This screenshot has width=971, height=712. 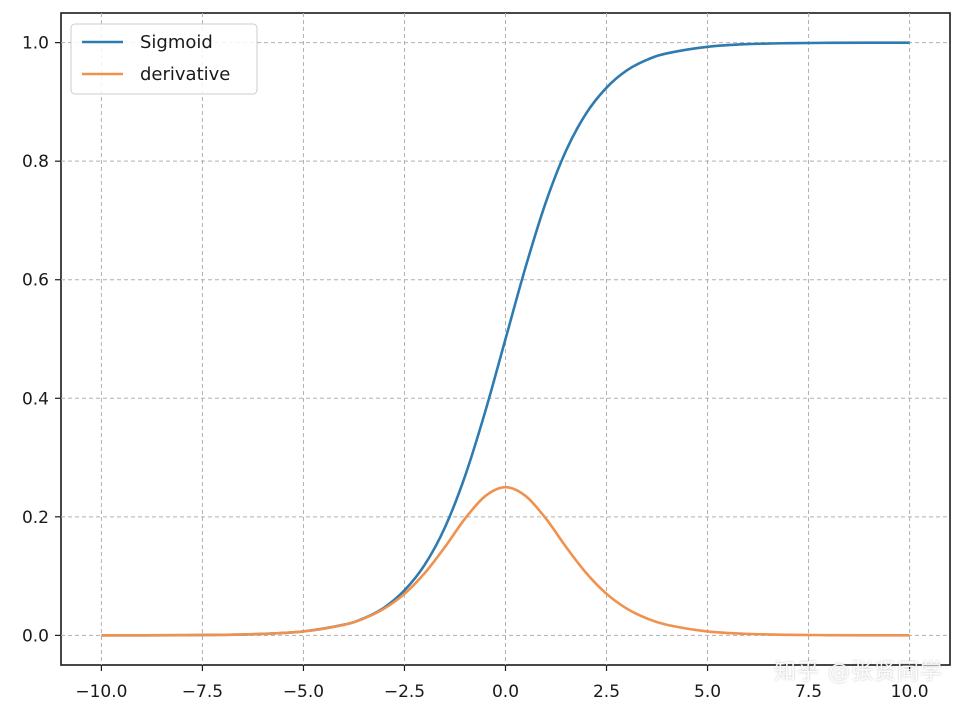 I want to click on y-tick-label: 0.8, so click(x=35, y=162).